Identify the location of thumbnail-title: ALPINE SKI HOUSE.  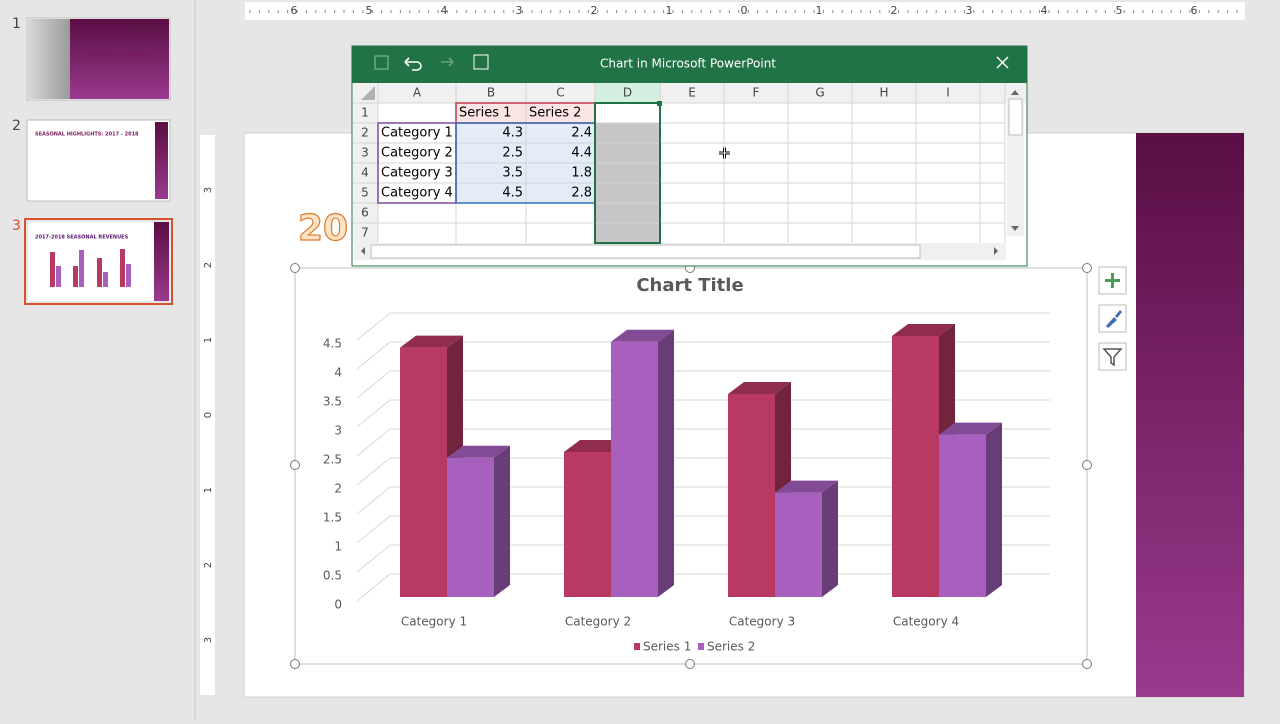
(118, 55).